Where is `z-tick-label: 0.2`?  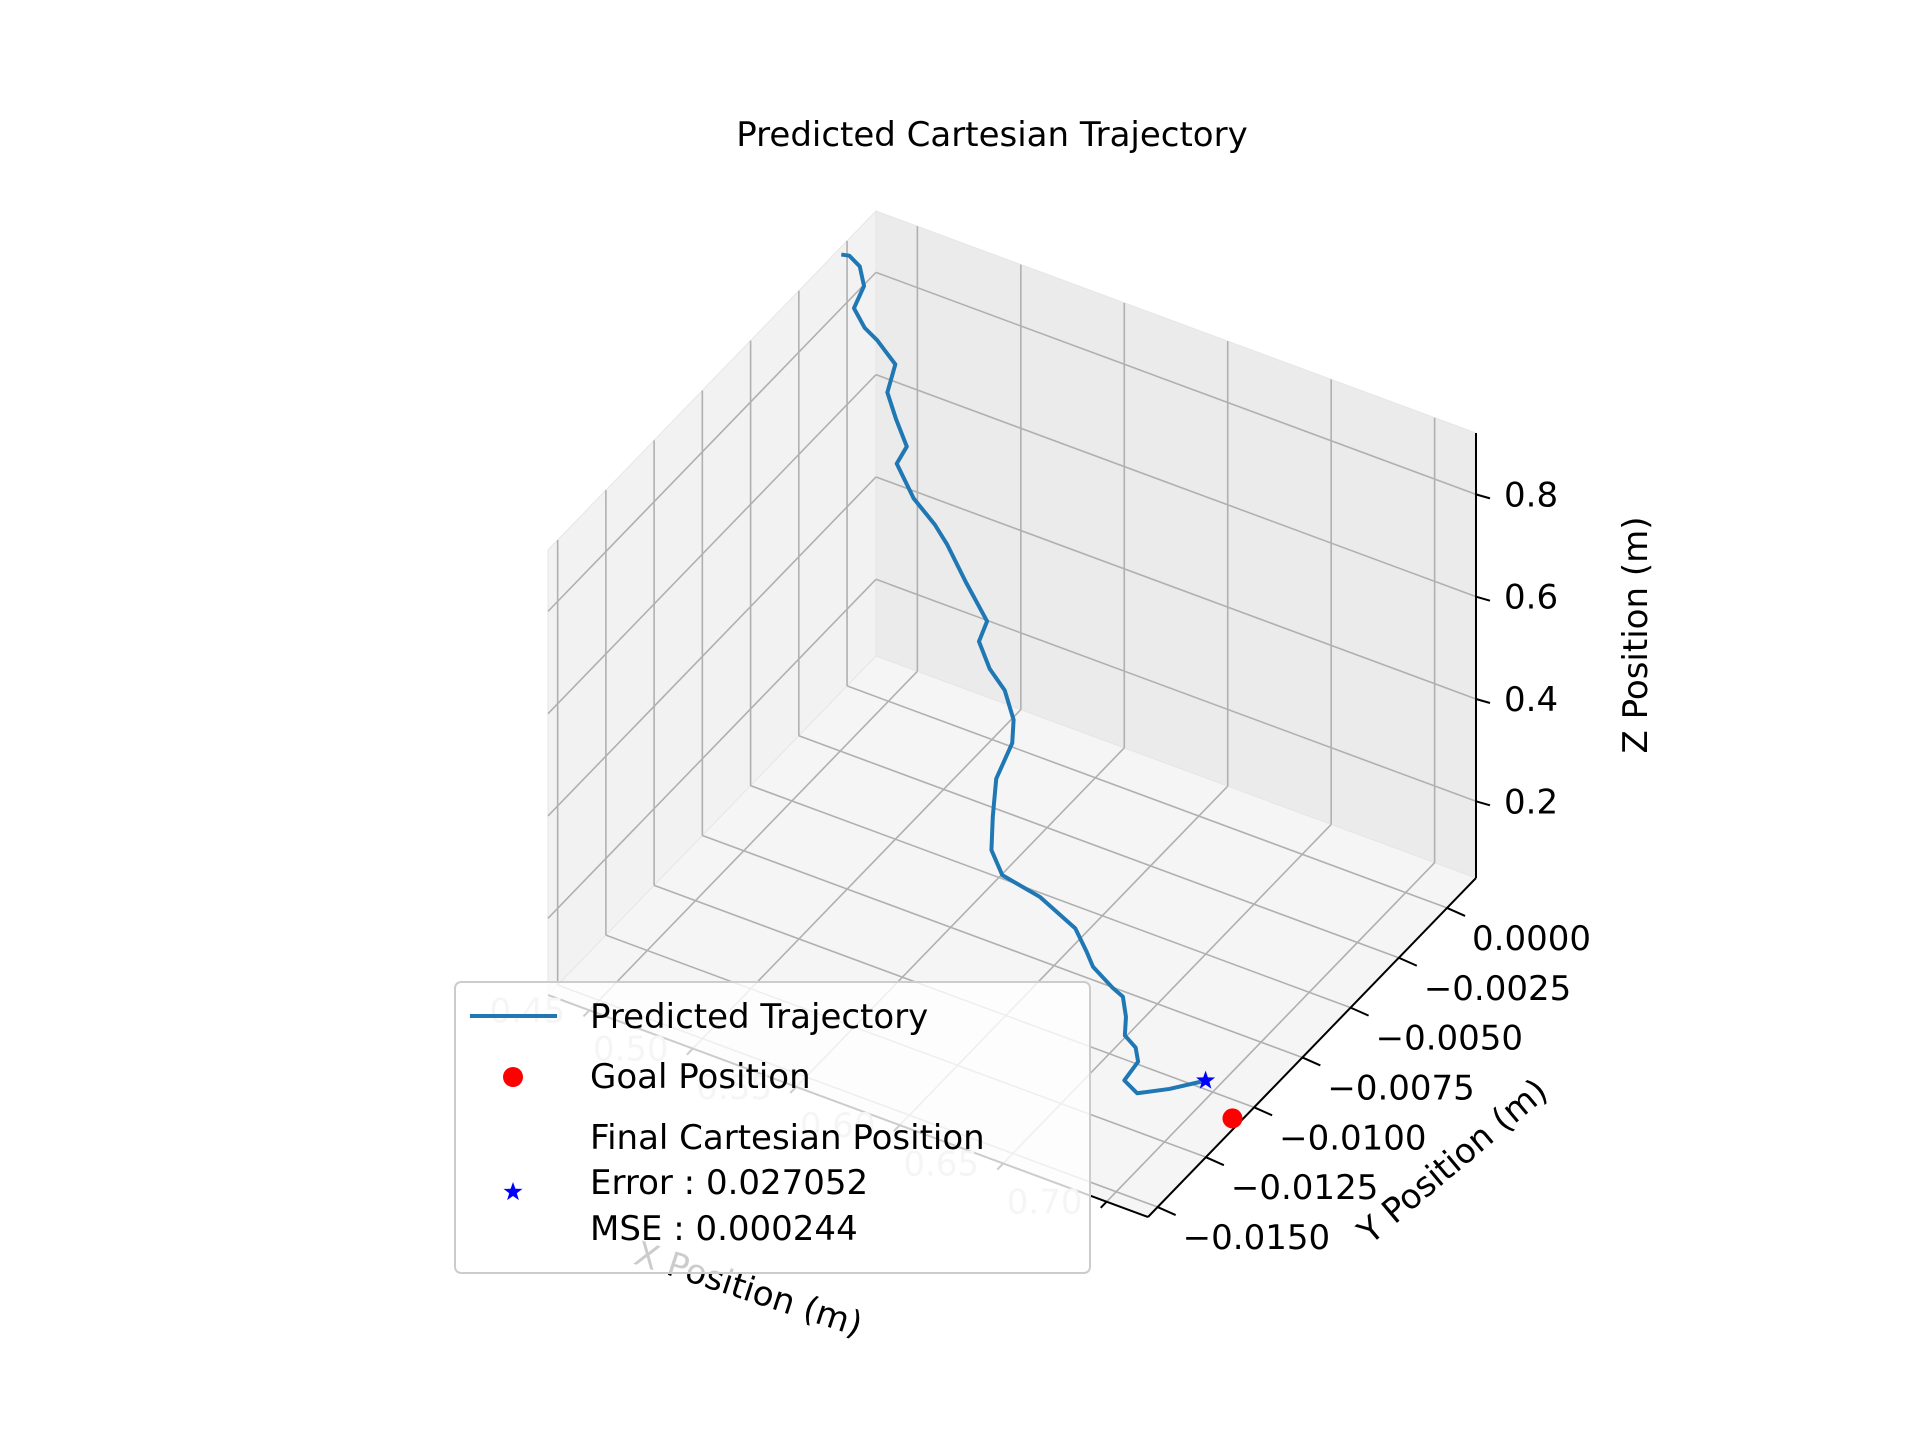
z-tick-label: 0.2 is located at coordinates (1531, 802).